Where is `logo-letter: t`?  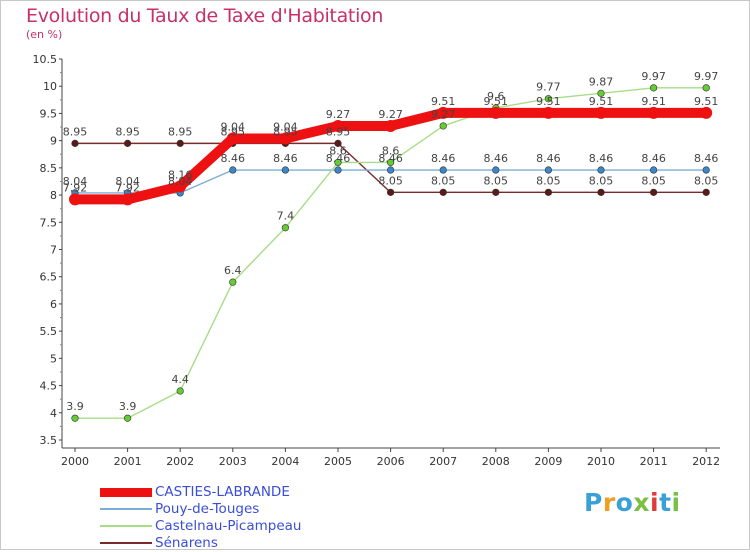
logo-letter: t is located at coordinates (665, 502).